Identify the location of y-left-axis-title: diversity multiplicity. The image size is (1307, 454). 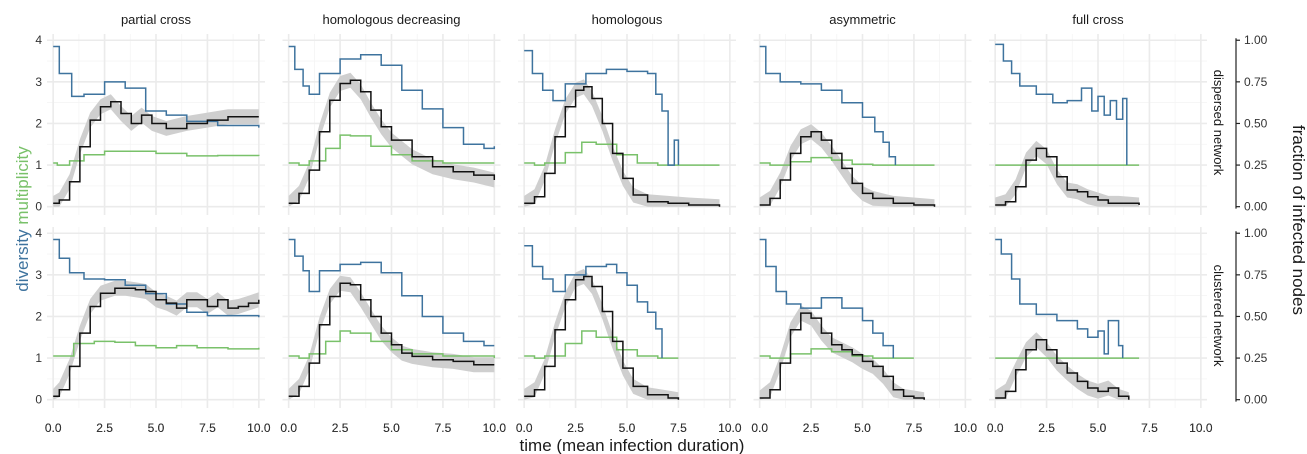
(22, 219).